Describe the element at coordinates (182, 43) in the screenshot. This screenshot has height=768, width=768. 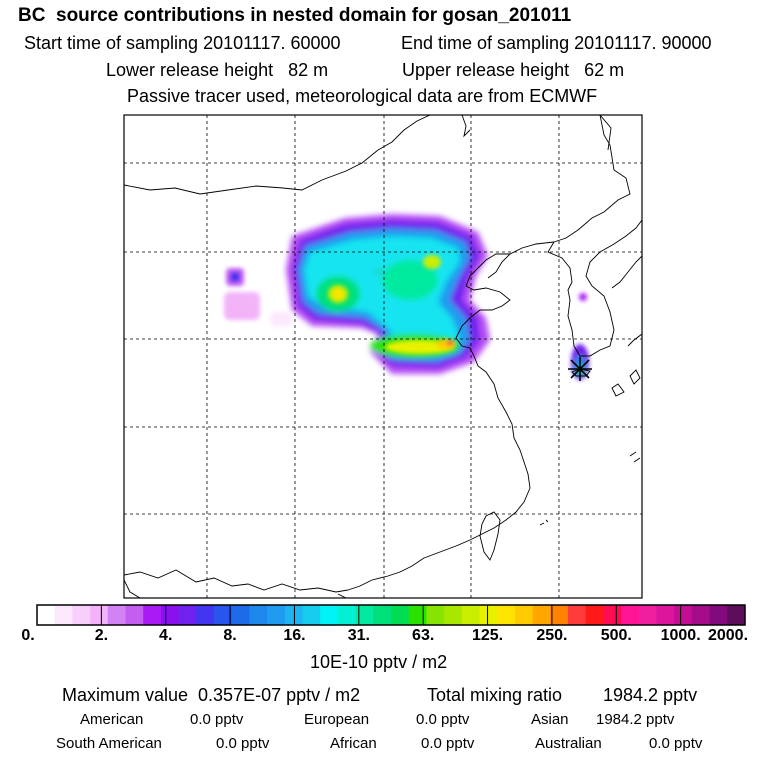
I see `start-time-label: Start time of sampling 20101117. 60000` at that location.